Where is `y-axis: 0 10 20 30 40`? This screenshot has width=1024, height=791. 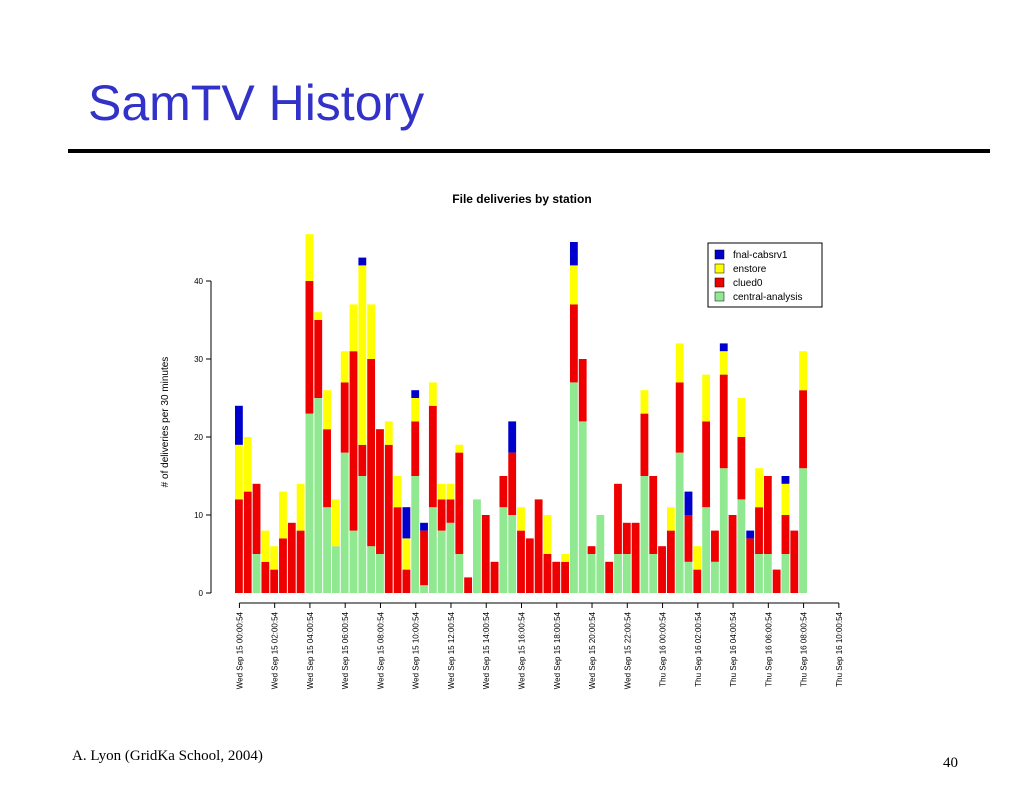
y-axis: 0 10 20 30 40 is located at coordinates (203, 437).